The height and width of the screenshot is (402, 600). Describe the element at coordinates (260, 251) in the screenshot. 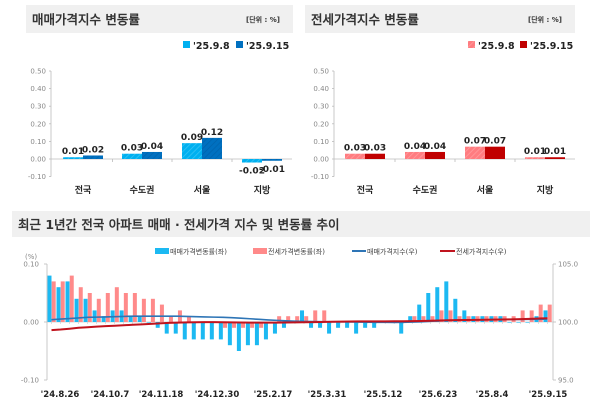

I see `legend-swatch-jeonse-bar` at that location.